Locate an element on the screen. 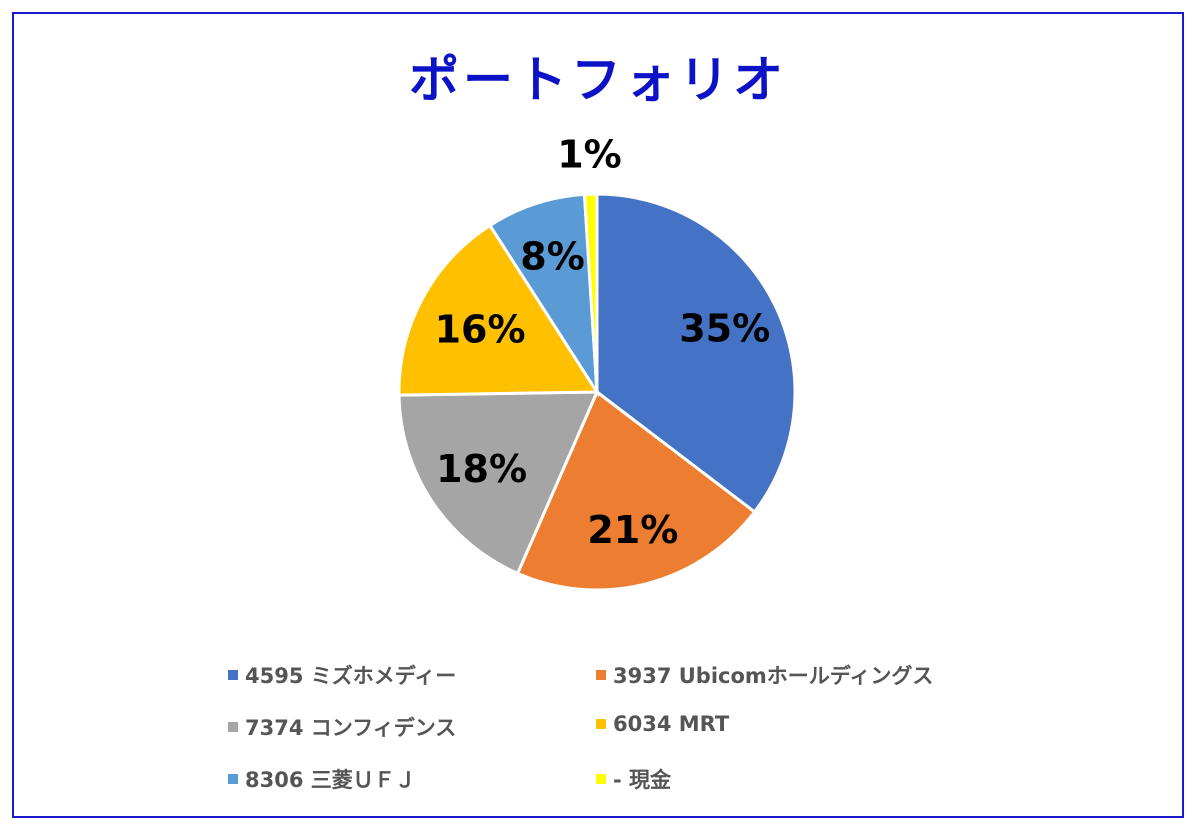 This screenshot has width=1200, height=832. slice-data-label: 35% is located at coordinates (724, 329).